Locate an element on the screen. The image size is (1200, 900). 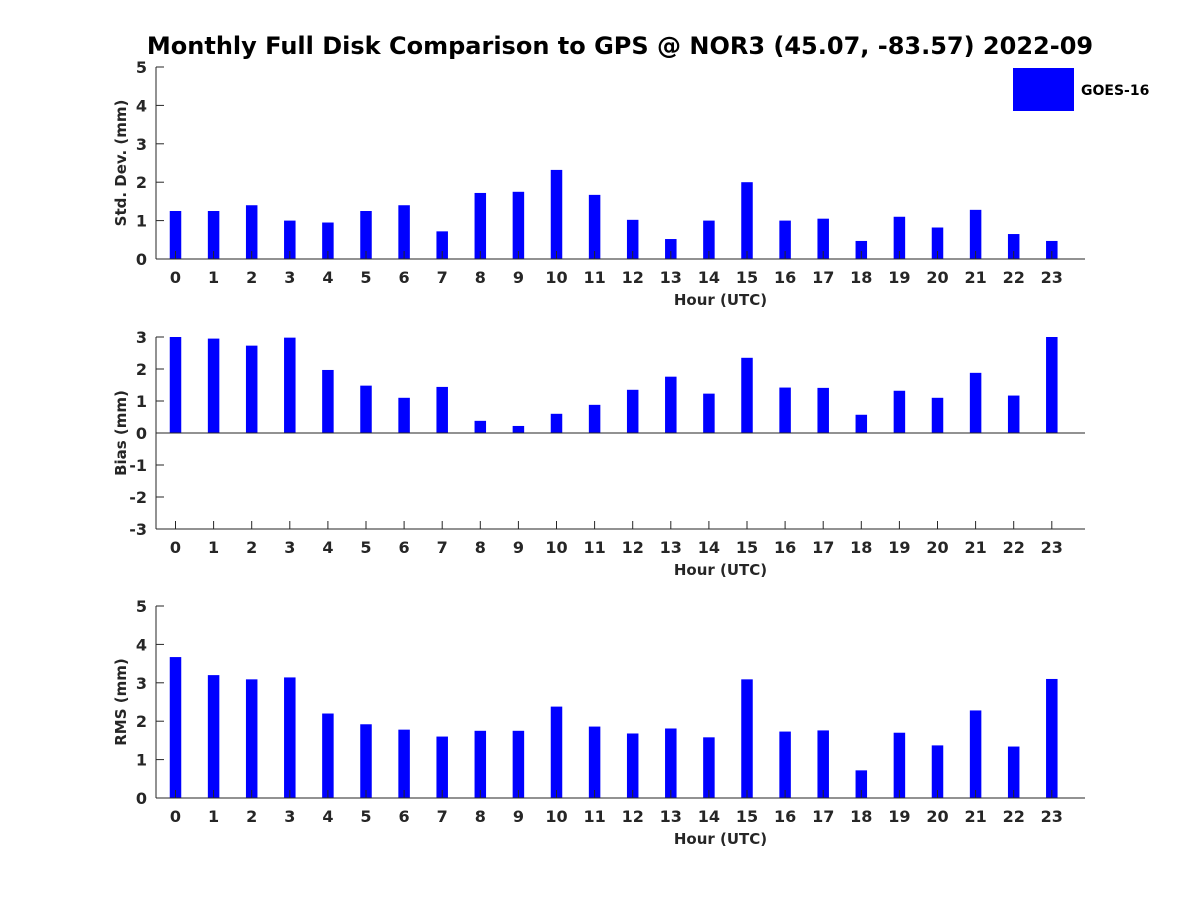
rms-x-tick-label: 3 is located at coordinates (289, 816).